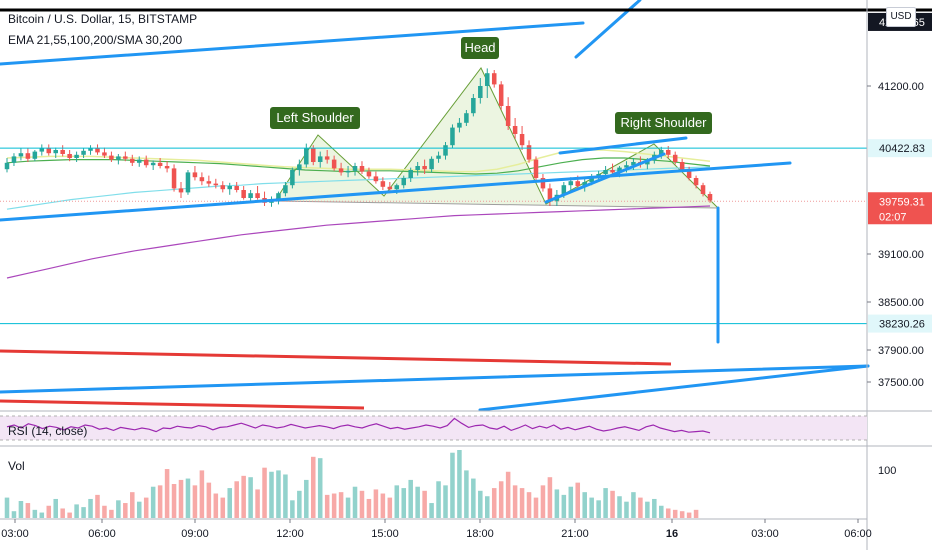  What do you see at coordinates (16, 466) in the screenshot?
I see `vol-label: Vol` at bounding box center [16, 466].